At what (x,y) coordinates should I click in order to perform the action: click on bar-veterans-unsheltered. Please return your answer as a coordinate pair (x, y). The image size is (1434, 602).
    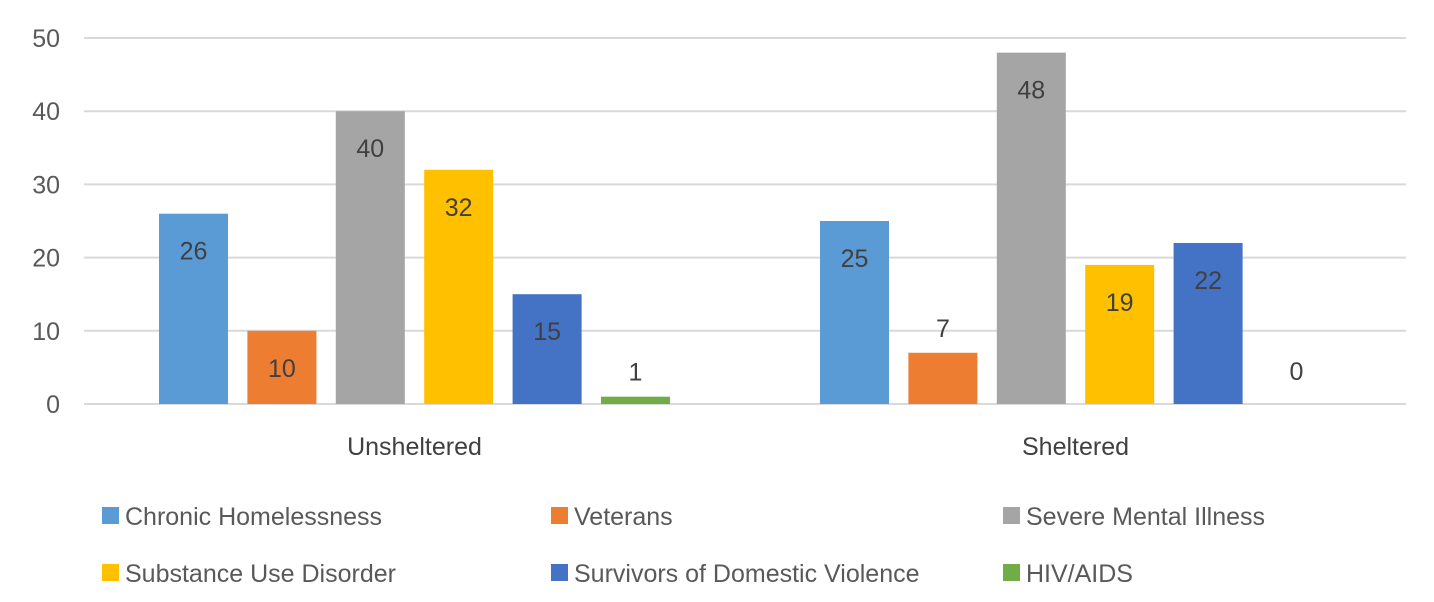
    Looking at the image, I should click on (282, 367).